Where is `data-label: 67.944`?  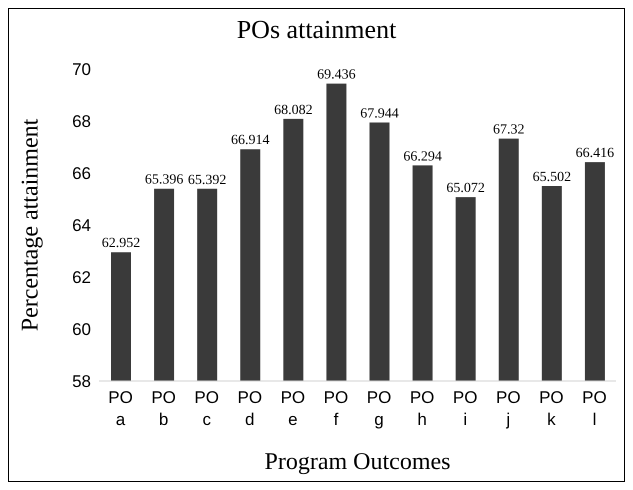
data-label: 67.944 is located at coordinates (379, 114).